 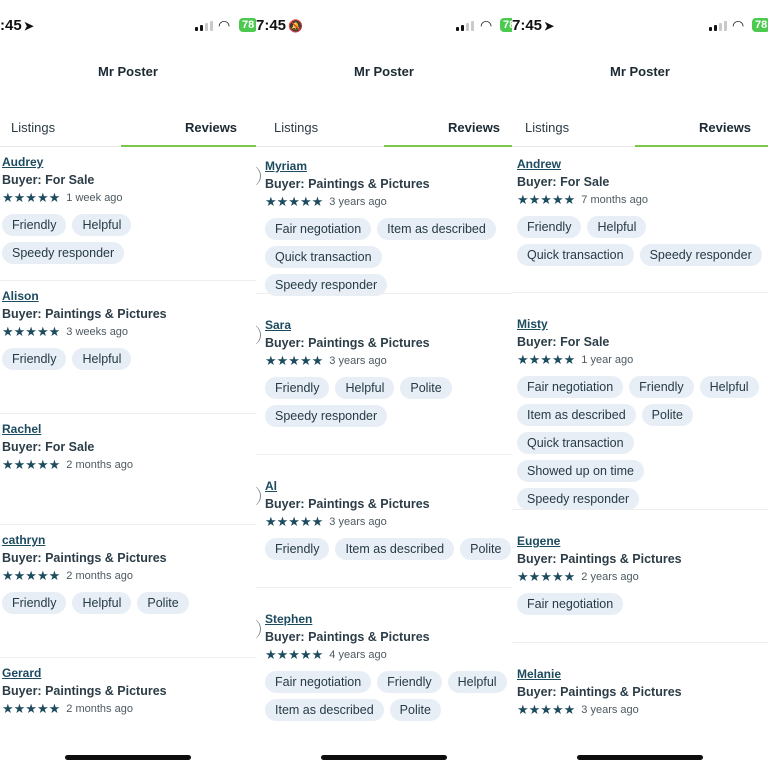 I want to click on review-age: 3 weeks ago, so click(x=97, y=332).